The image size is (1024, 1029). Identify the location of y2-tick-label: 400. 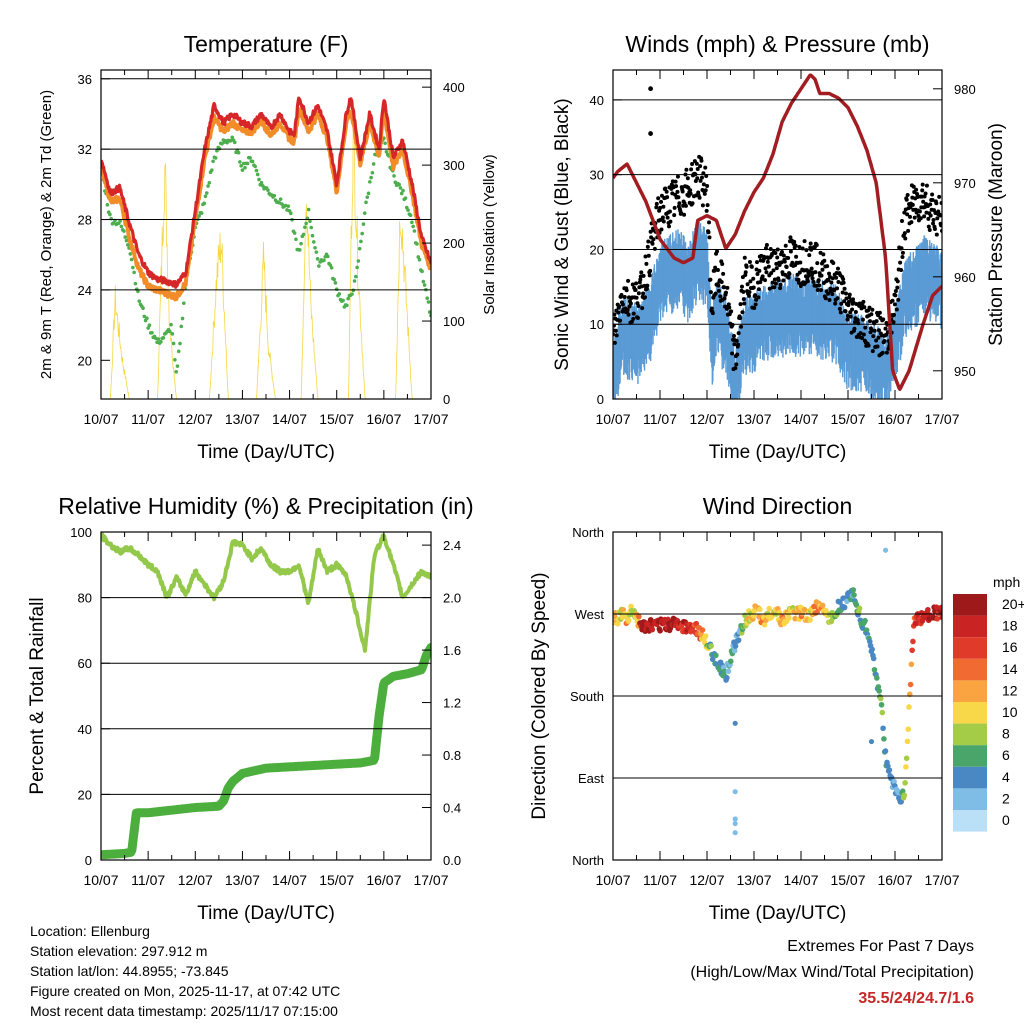
(454, 87).